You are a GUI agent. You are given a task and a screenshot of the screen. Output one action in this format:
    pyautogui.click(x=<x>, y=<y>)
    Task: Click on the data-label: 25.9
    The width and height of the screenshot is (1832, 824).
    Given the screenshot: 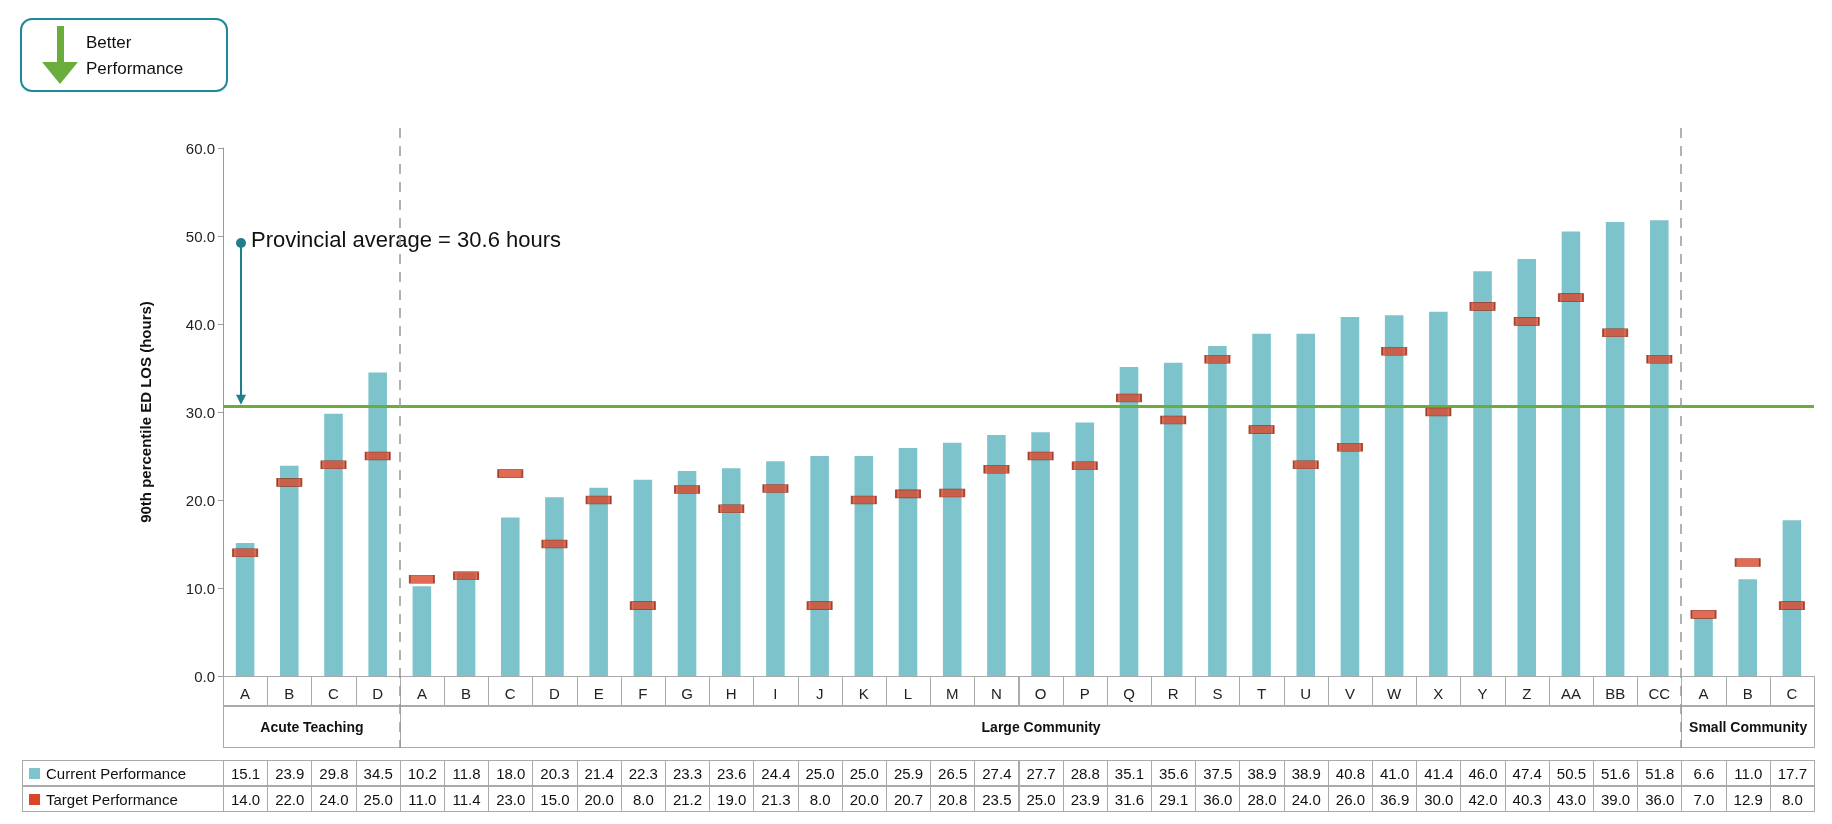 What is the action you would take?
    pyautogui.click(x=908, y=773)
    